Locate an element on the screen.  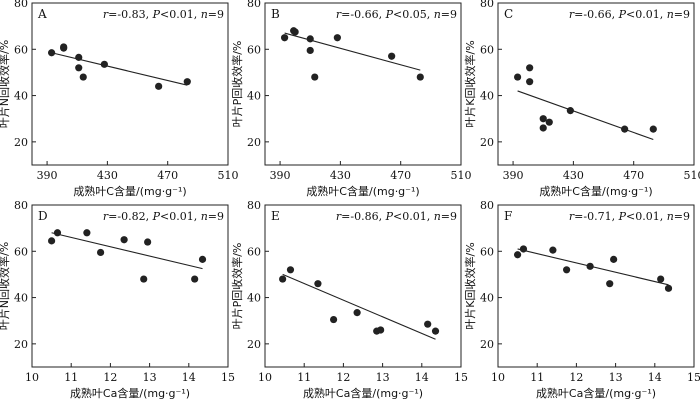
x-axis-title: 成熟叶Ca含量/(mg·g⁻¹) is located at coordinates (596, 393).